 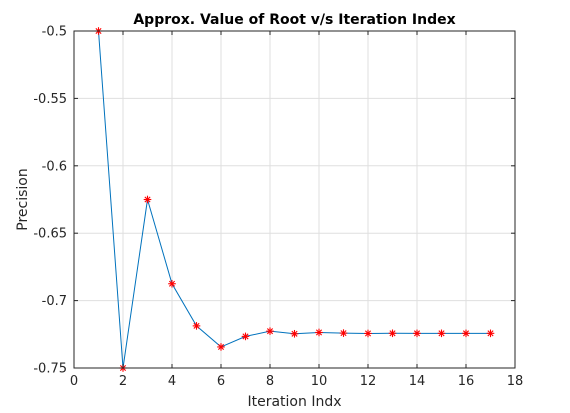 I want to click on x-tick-label: 14, so click(x=417, y=381).